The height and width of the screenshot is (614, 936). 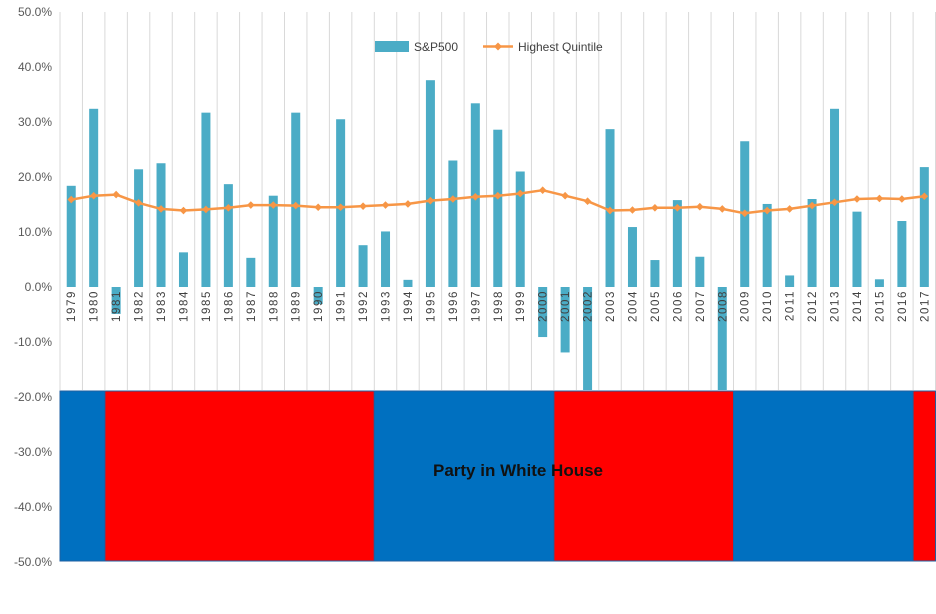 I want to click on x-tick-label: 2006, so click(x=678, y=306).